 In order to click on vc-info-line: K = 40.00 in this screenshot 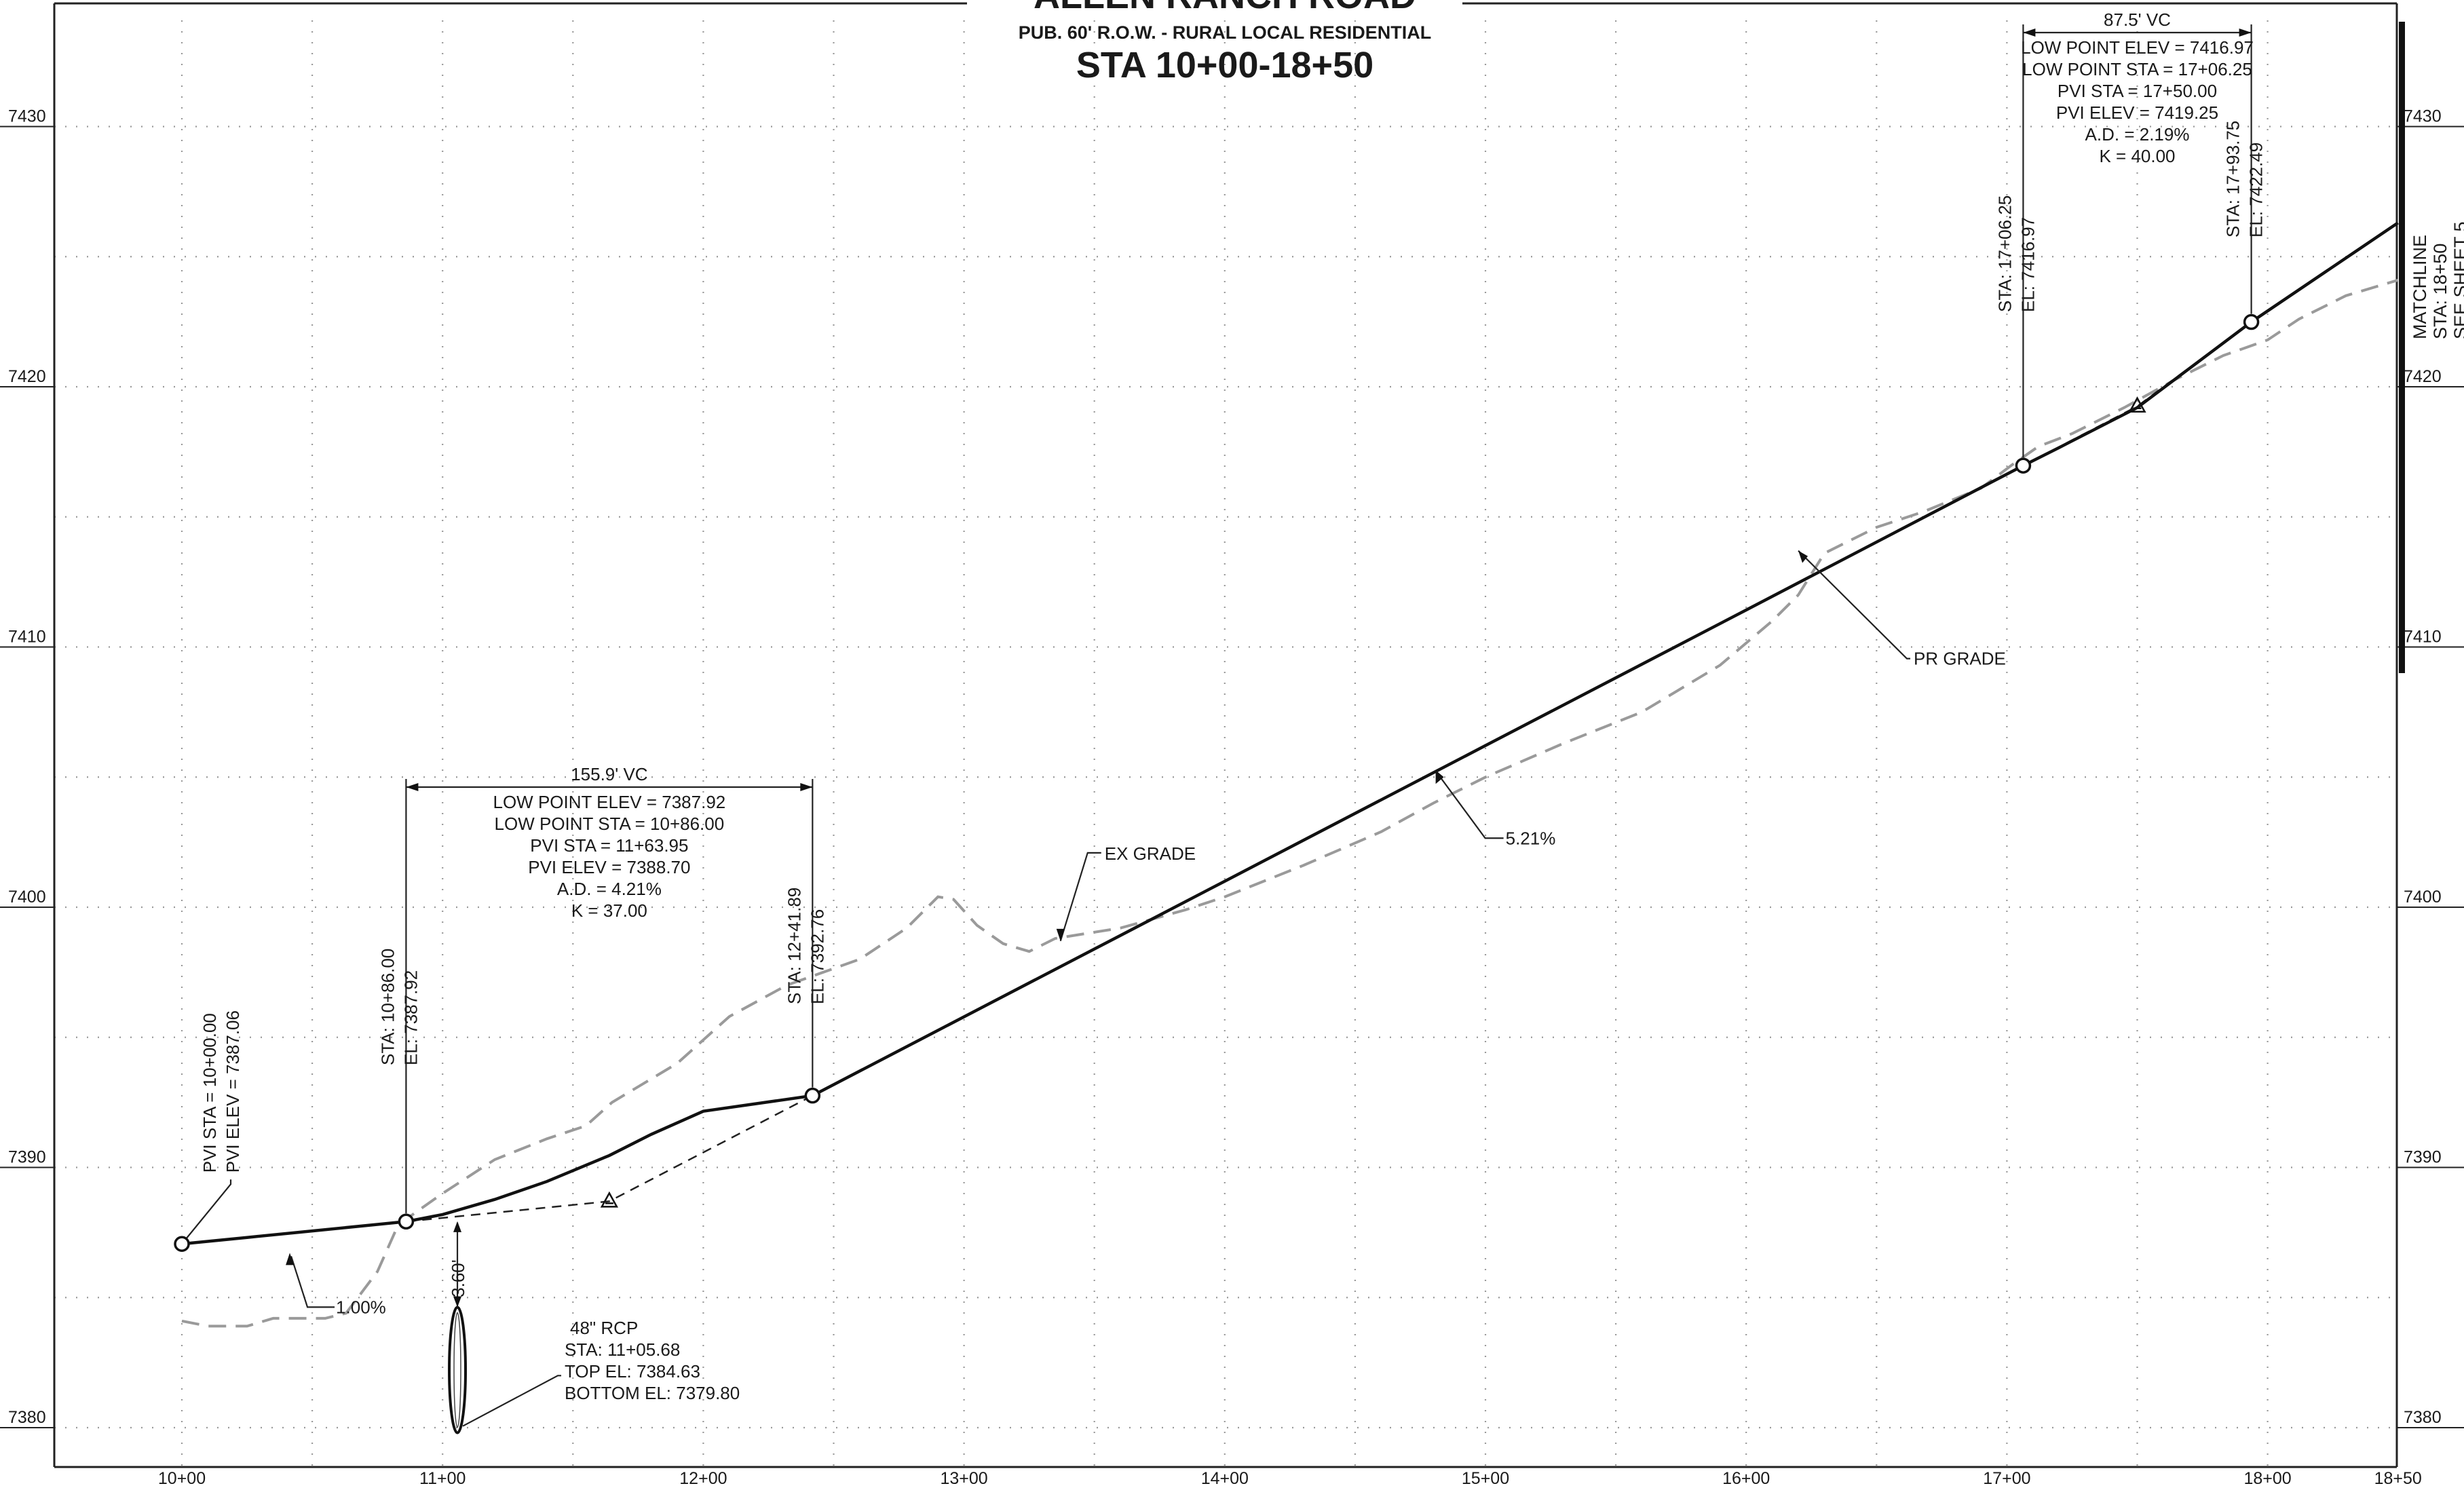, I will do `click(2137, 156)`.